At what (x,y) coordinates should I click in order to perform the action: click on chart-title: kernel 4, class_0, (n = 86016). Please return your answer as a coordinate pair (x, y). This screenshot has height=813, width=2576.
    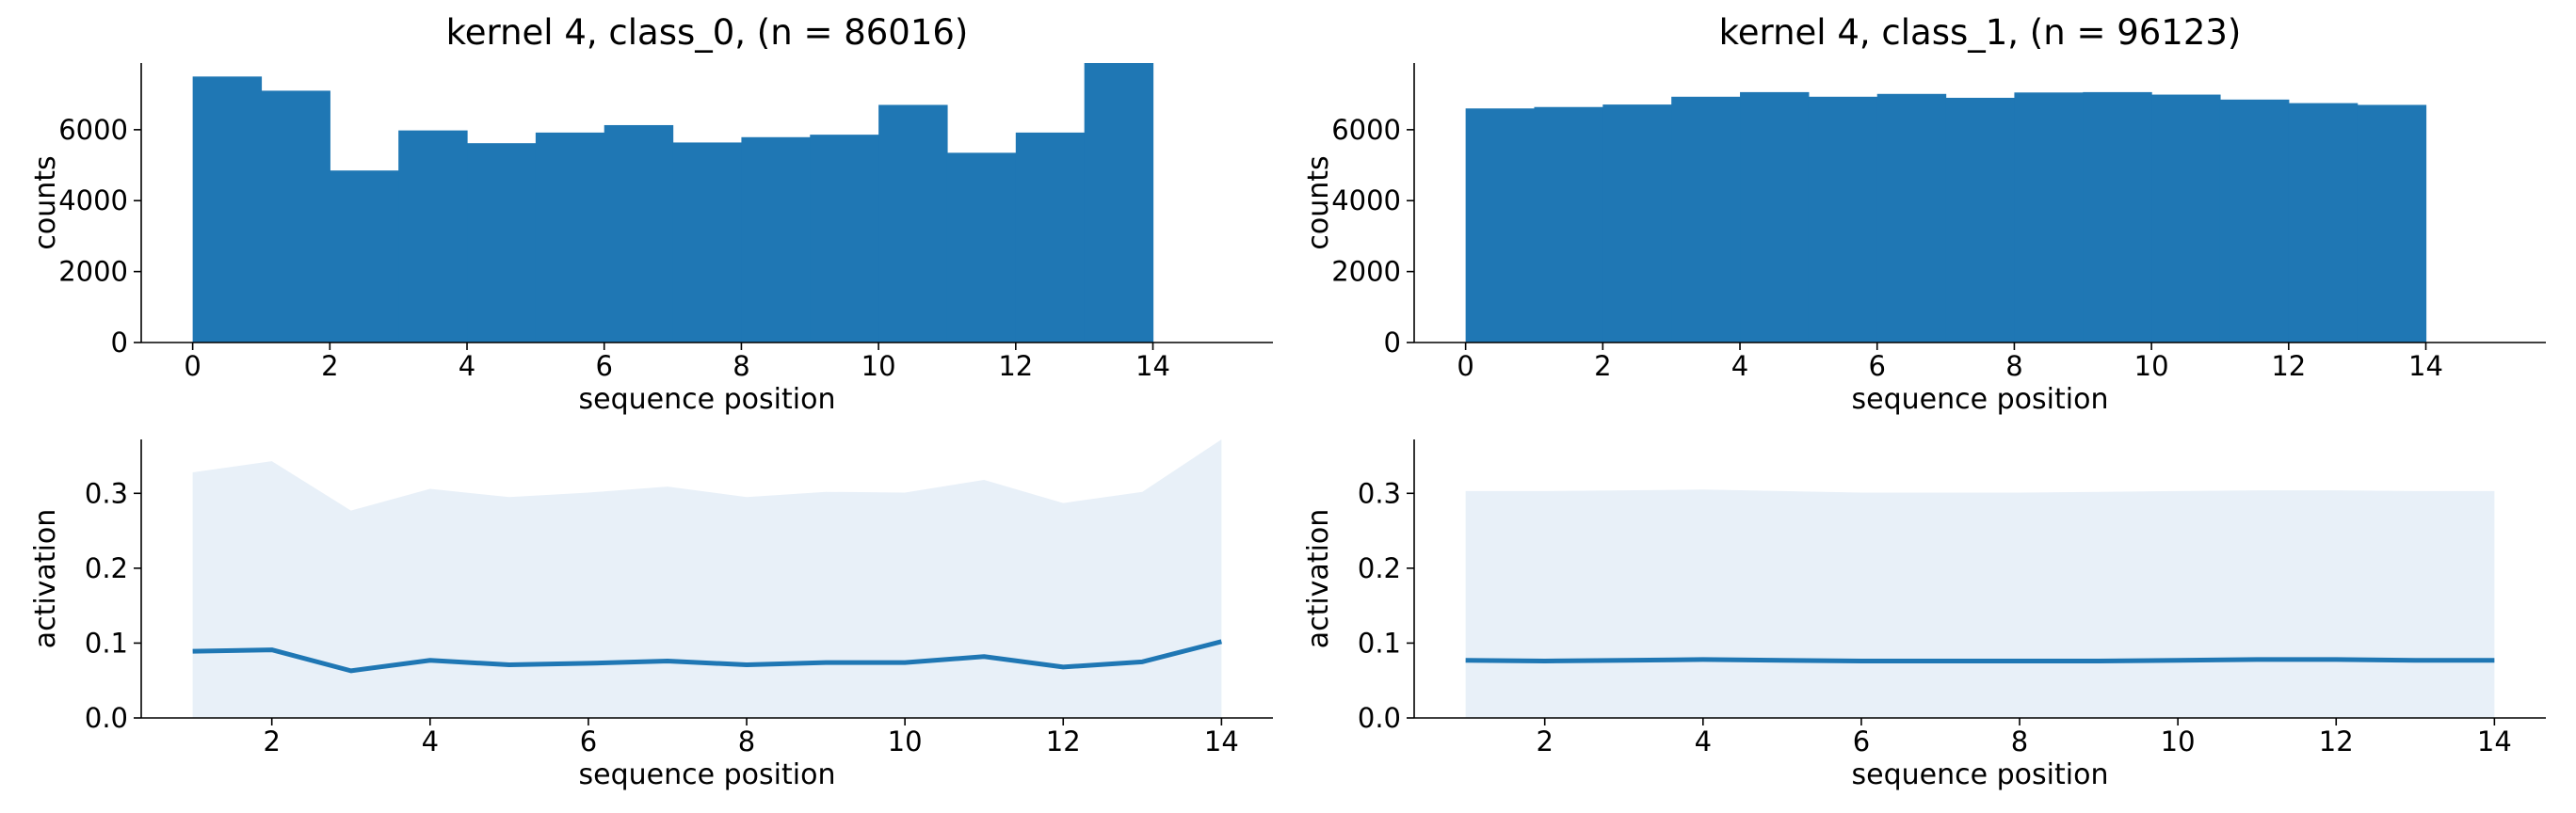
    Looking at the image, I should click on (707, 33).